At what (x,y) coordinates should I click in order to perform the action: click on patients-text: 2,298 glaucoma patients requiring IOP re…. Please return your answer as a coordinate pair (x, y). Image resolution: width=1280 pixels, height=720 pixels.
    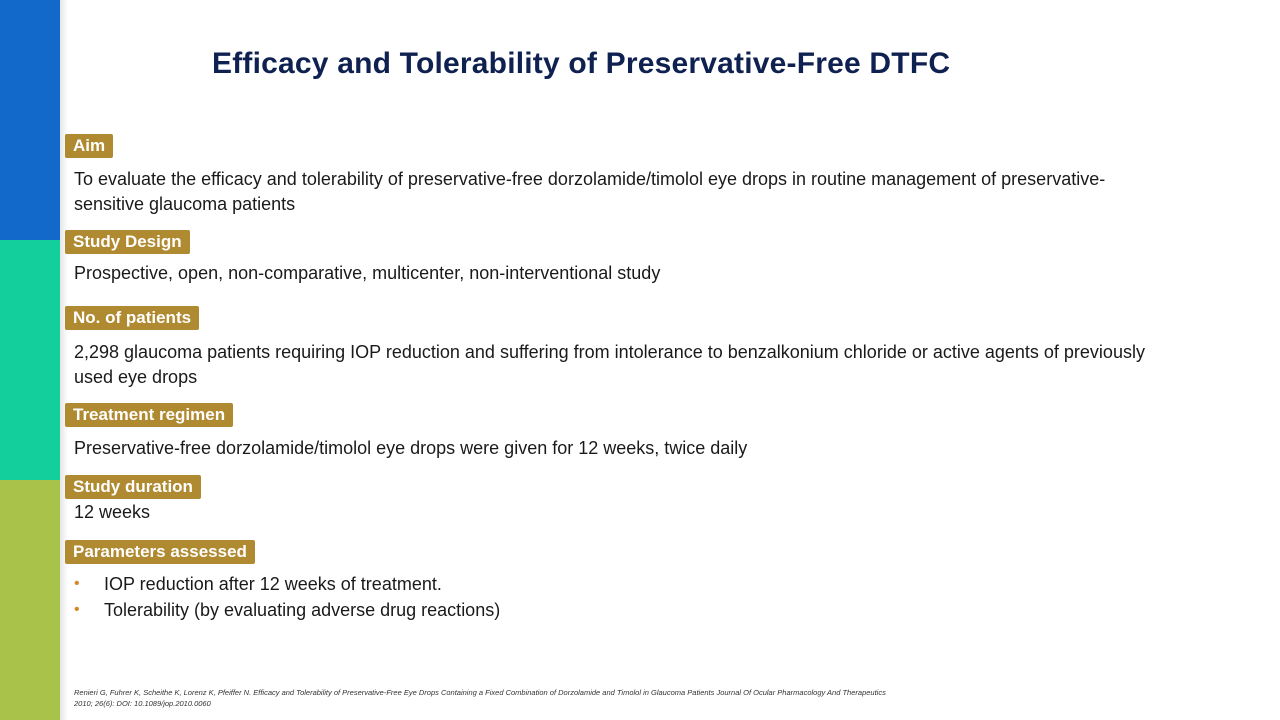
    Looking at the image, I should click on (609, 364).